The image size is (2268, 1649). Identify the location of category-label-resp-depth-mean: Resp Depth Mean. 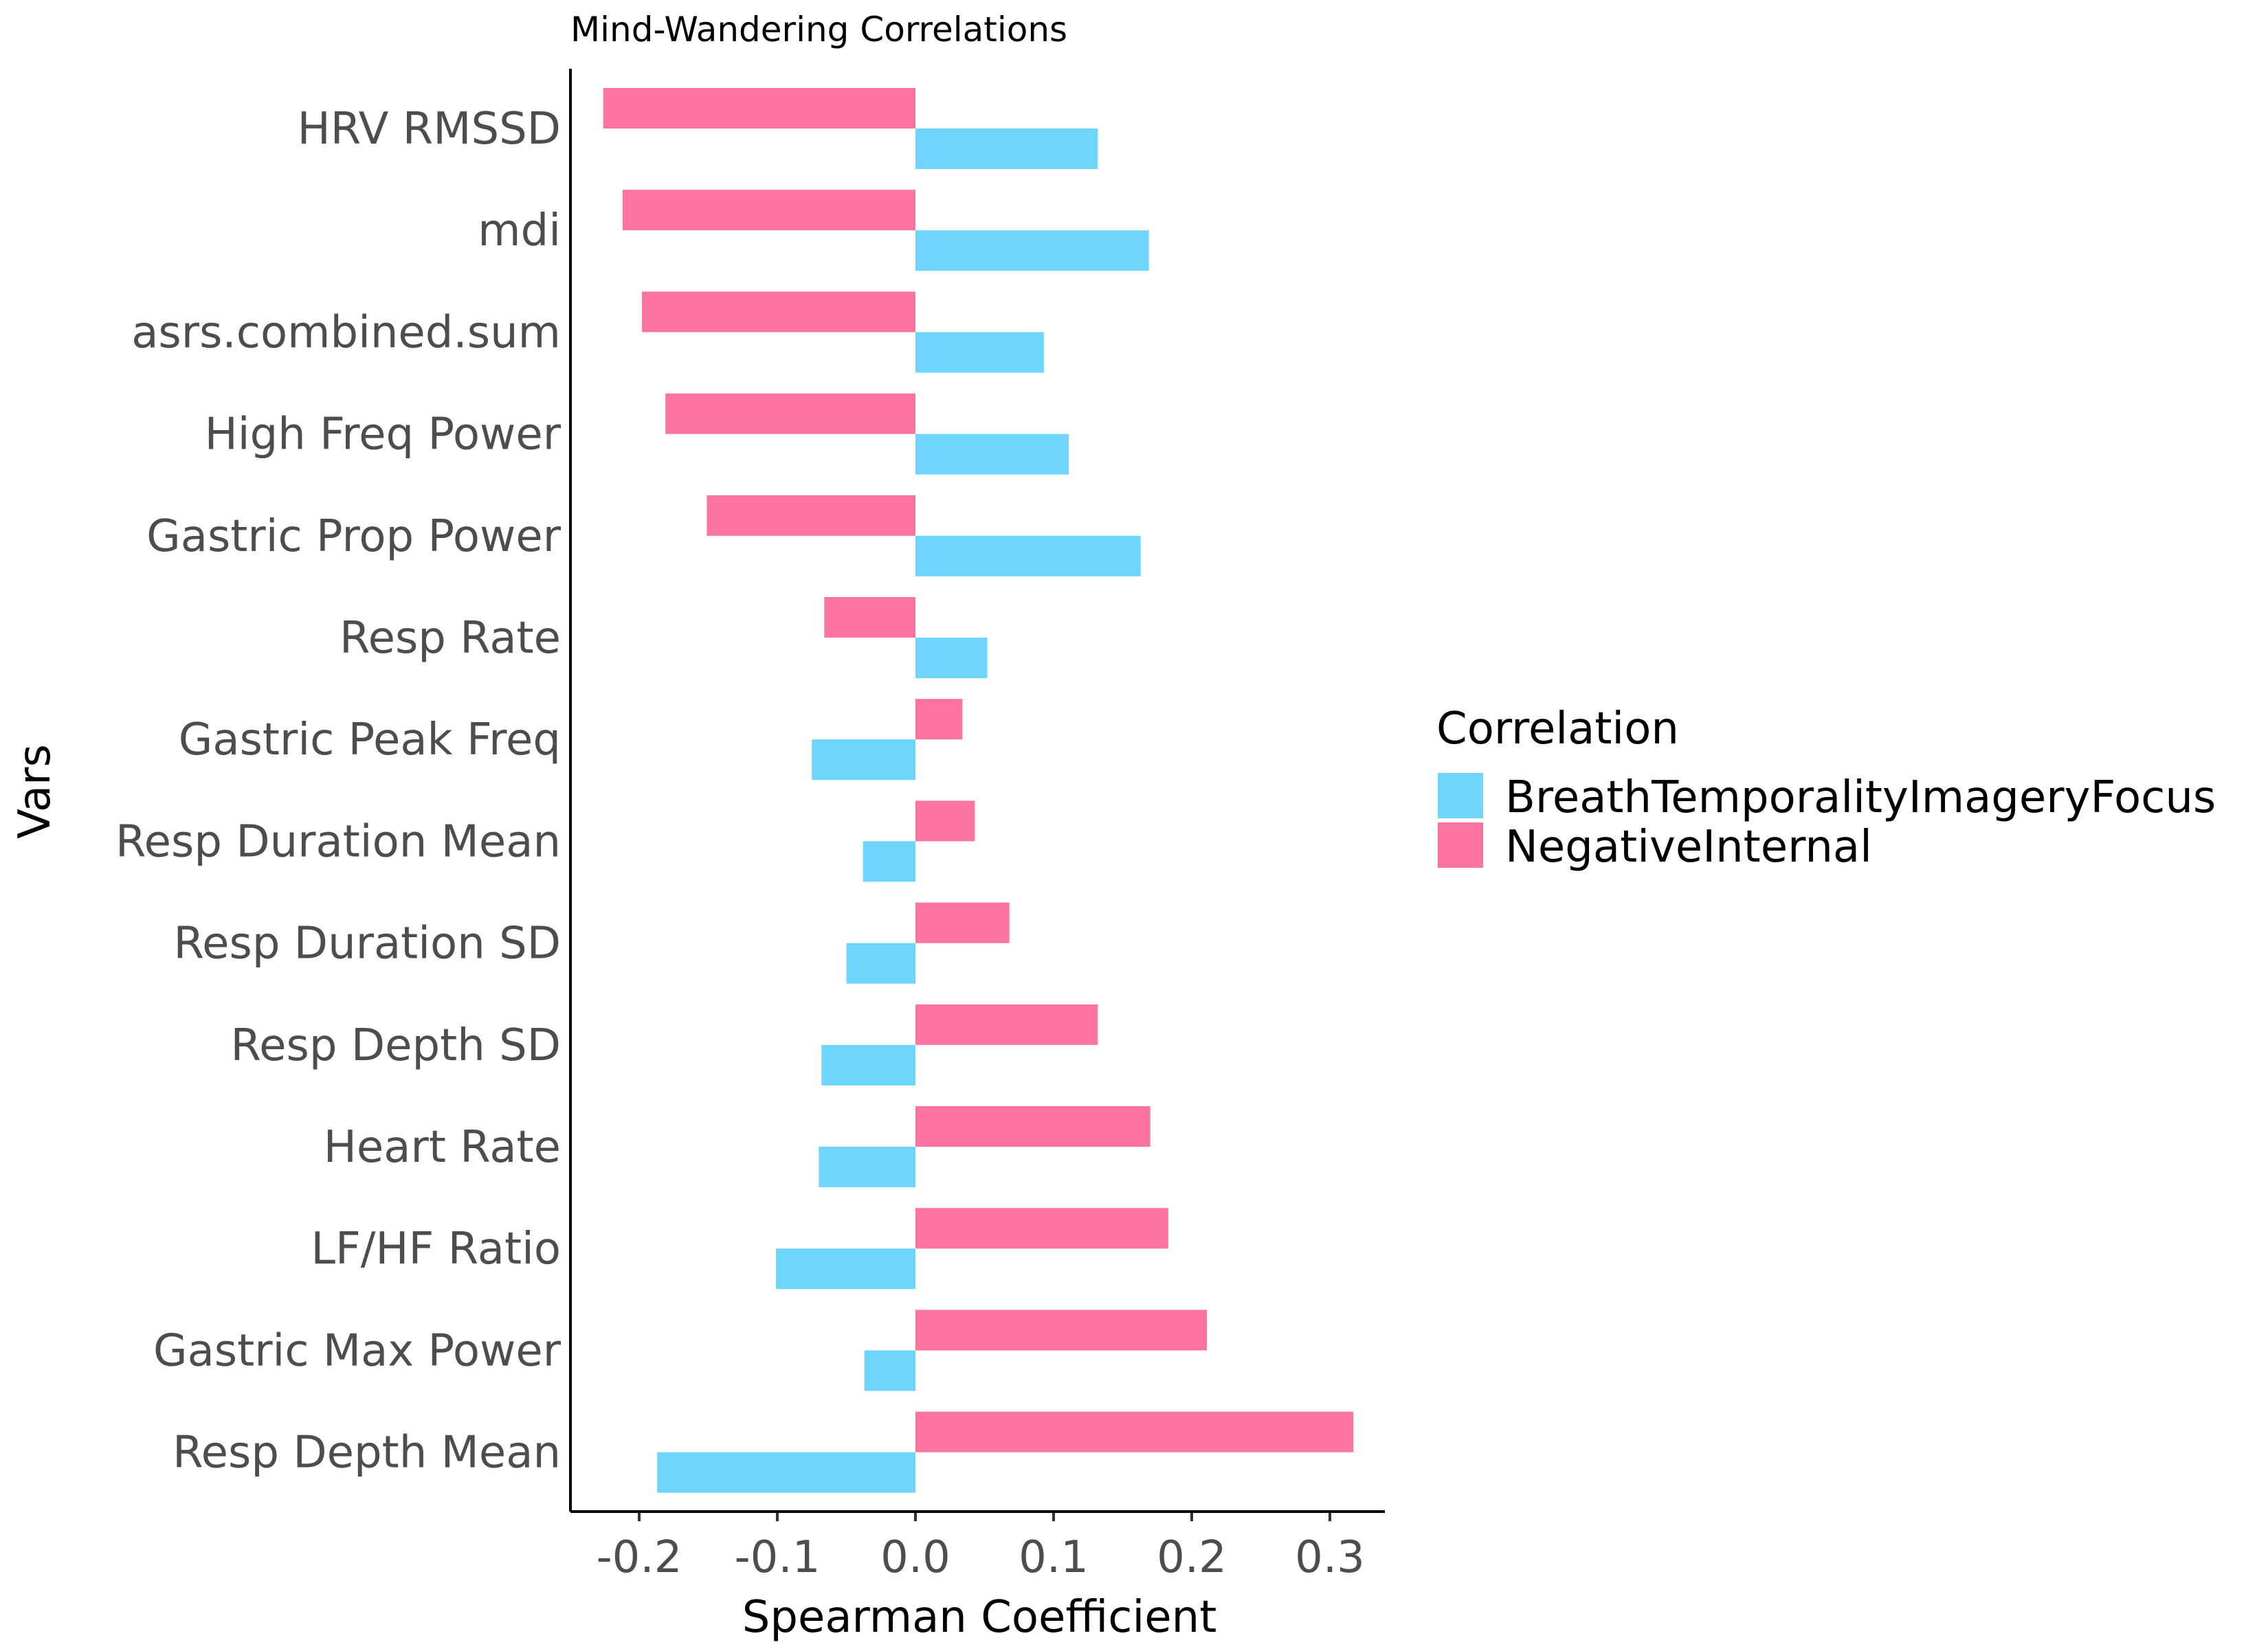
(367, 1453).